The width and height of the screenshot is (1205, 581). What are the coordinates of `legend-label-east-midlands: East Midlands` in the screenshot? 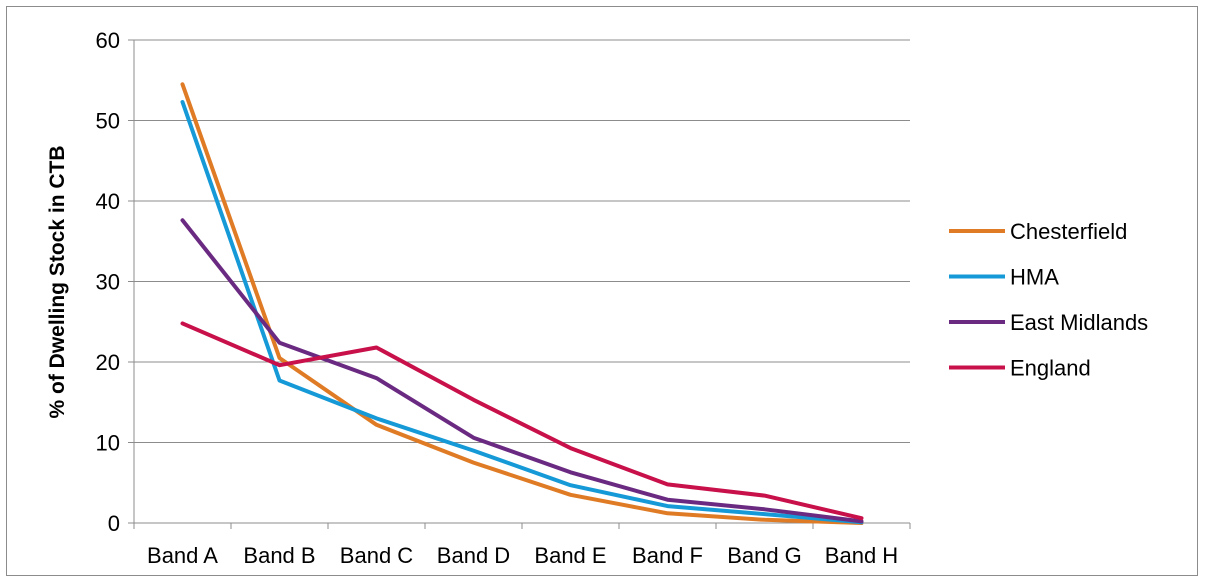 It's located at (1079, 322).